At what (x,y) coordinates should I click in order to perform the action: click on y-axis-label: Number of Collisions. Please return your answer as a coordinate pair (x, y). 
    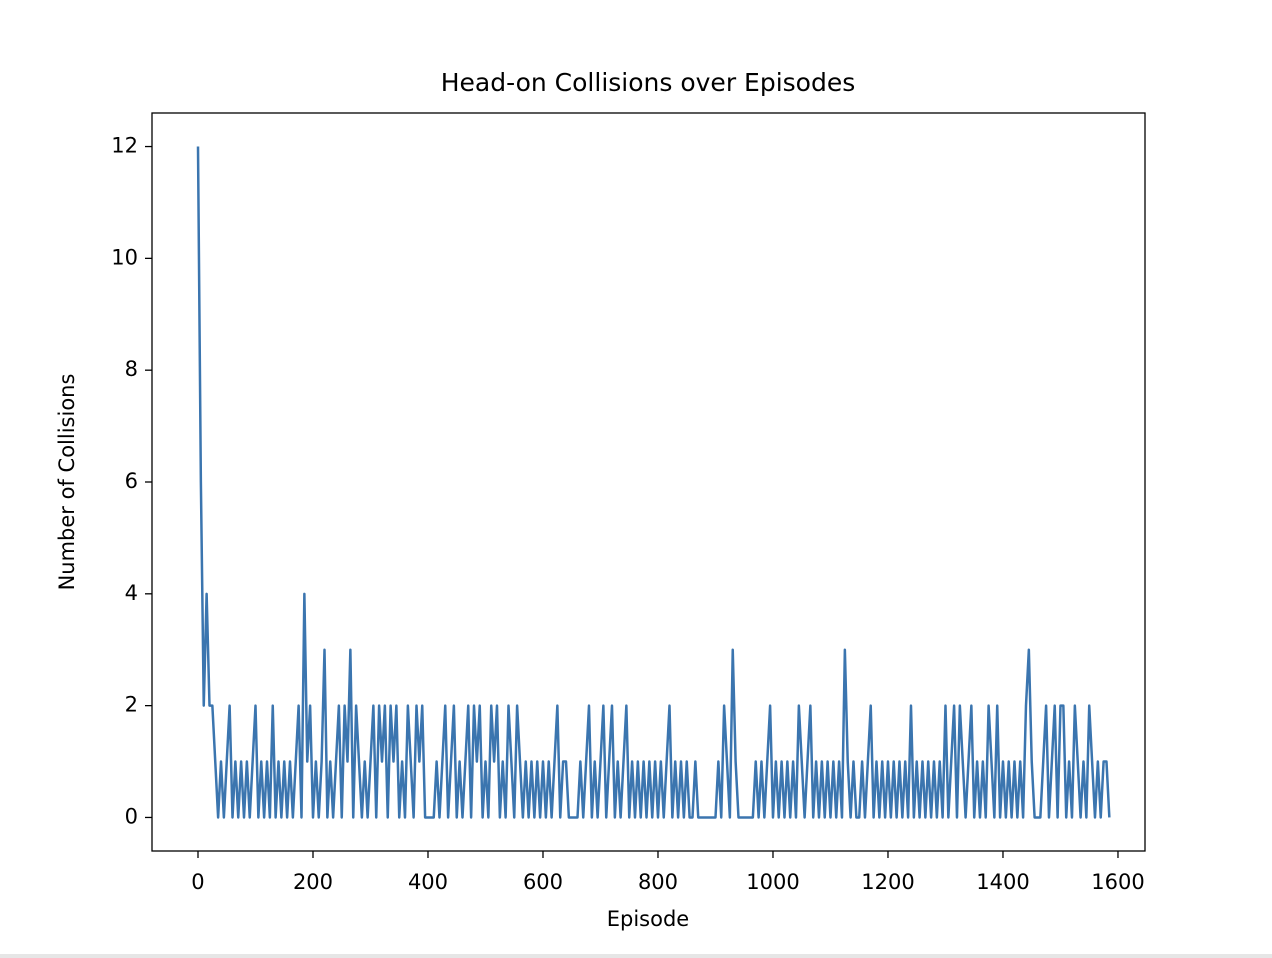
    Looking at the image, I should click on (67, 482).